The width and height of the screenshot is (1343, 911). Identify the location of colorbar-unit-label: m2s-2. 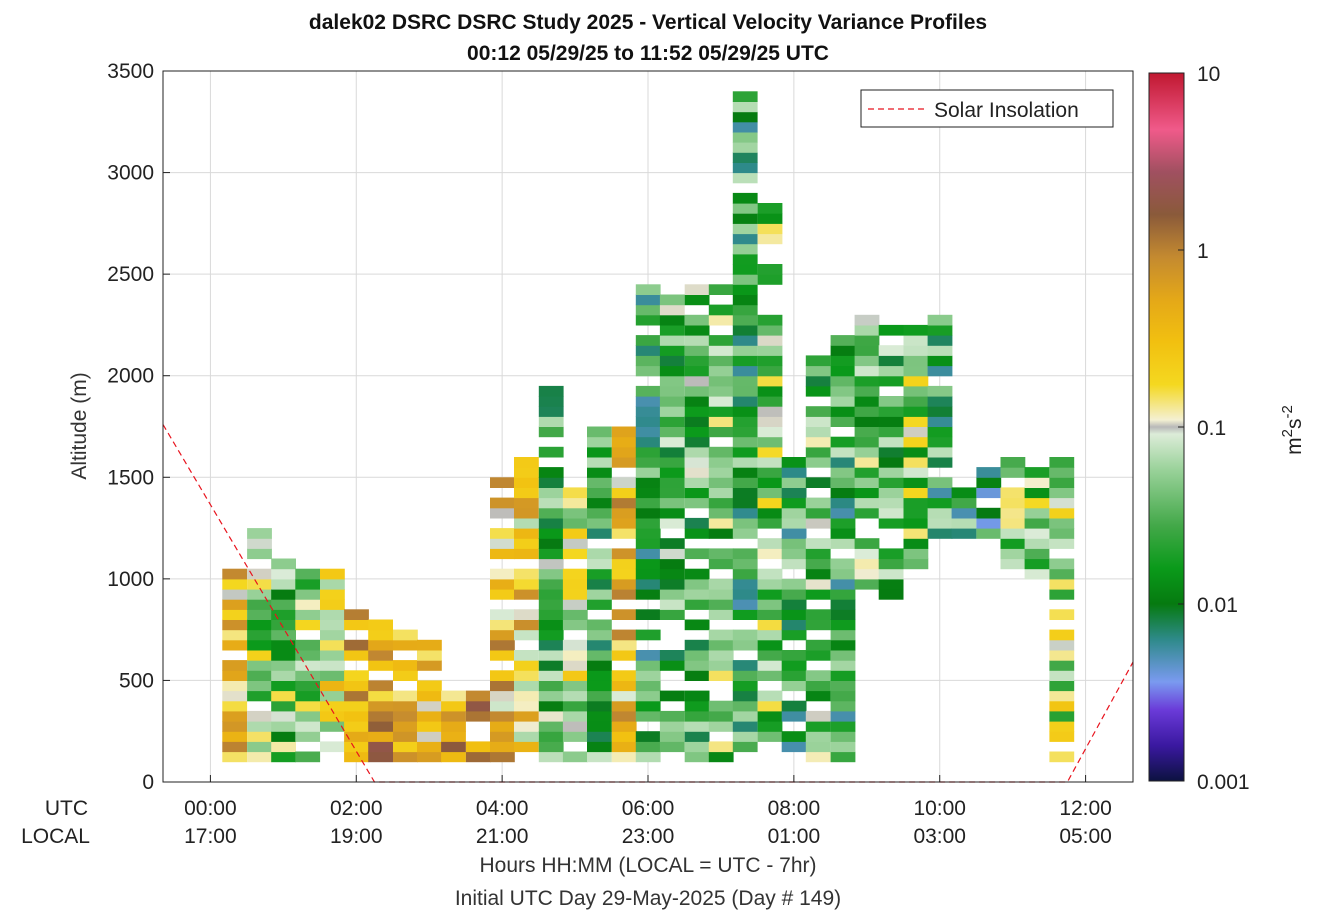
(1292, 430).